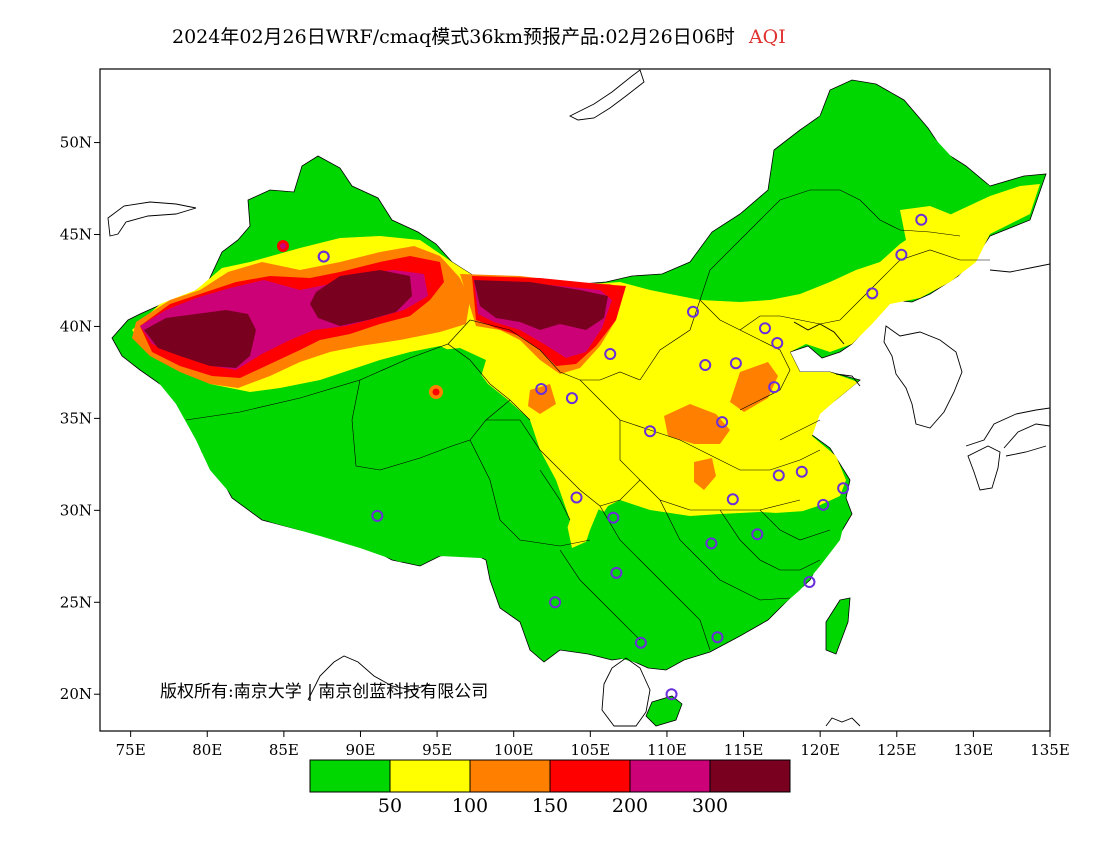 This screenshot has height=850, width=1100. Describe the element at coordinates (591, 750) in the screenshot. I see `x-tick-label: 105E` at that location.